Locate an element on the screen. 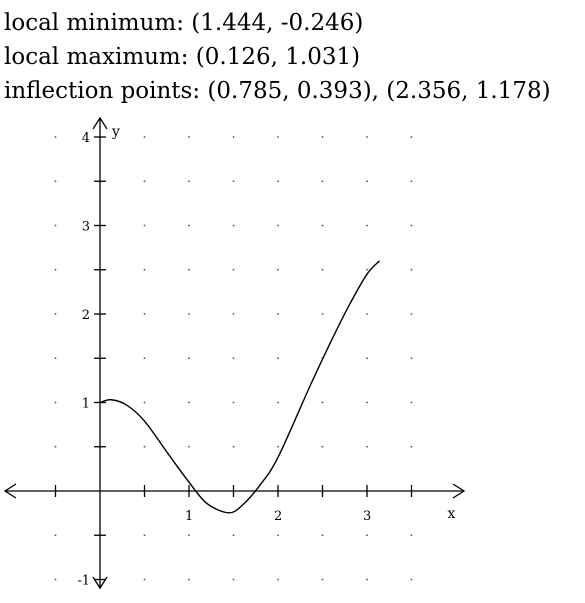 Image resolution: width=585 pixels, height=603 pixels. y-tick-label: 4 is located at coordinates (86, 138).